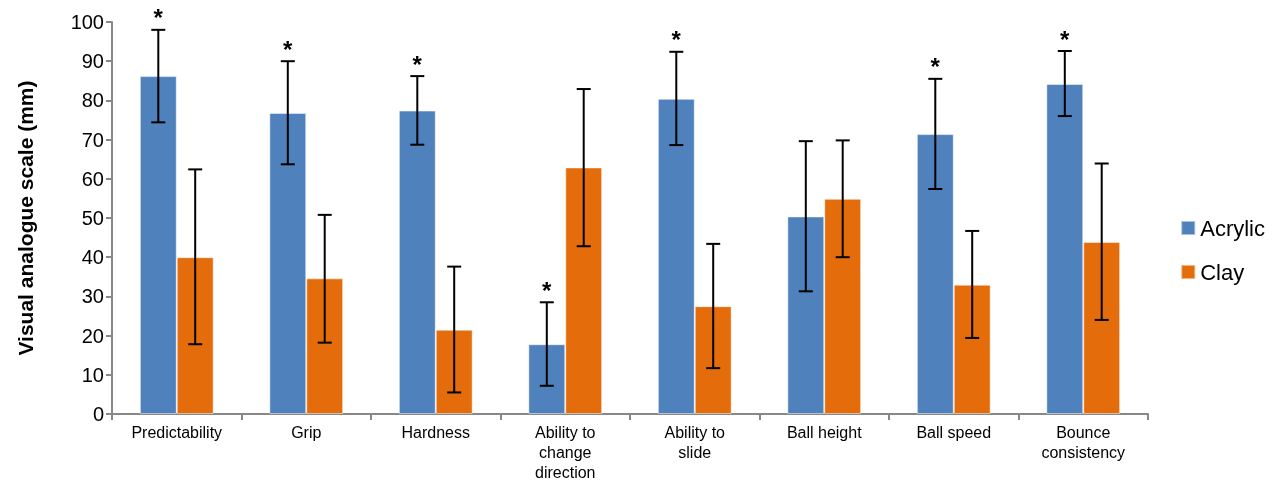  I want to click on x-tick-label: Hardness, so click(435, 432).